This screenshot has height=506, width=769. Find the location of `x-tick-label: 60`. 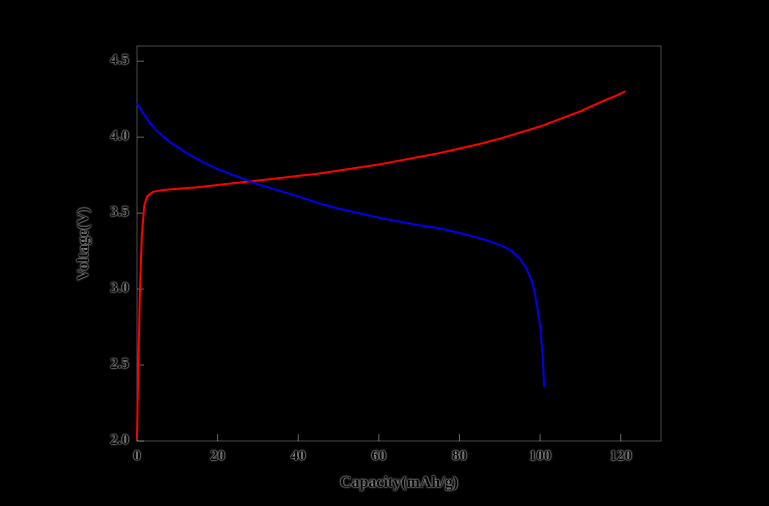

x-tick-label: 60 is located at coordinates (379, 456).